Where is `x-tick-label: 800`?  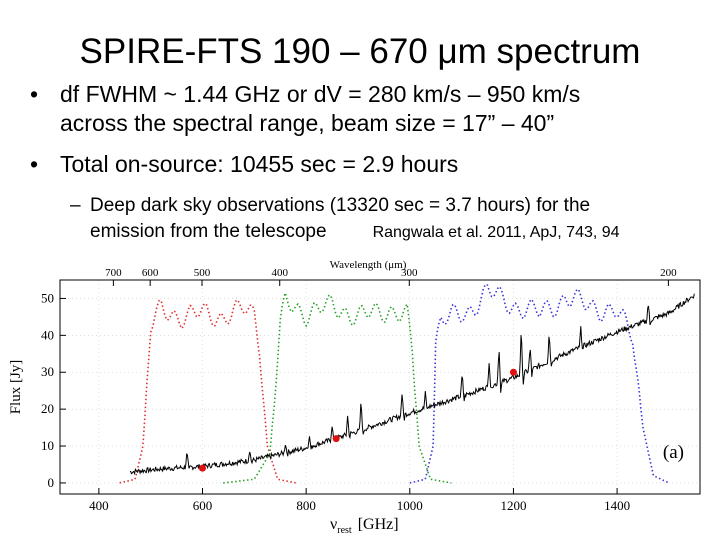 x-tick-label: 800 is located at coordinates (306, 505).